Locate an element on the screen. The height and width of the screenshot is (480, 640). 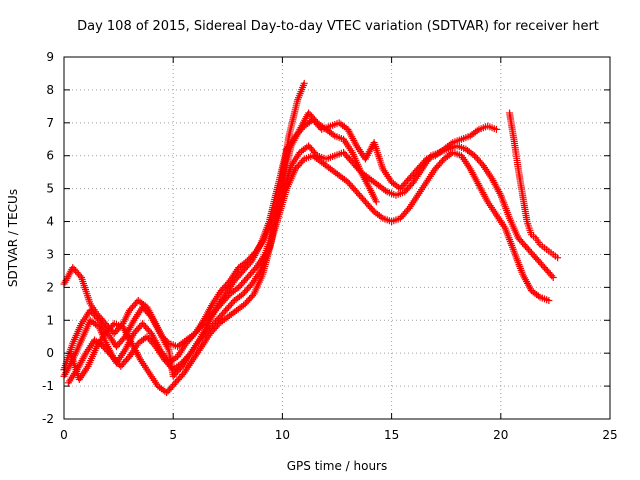
y-axis-label: SDTVAR / TECUs is located at coordinates (13, 238).